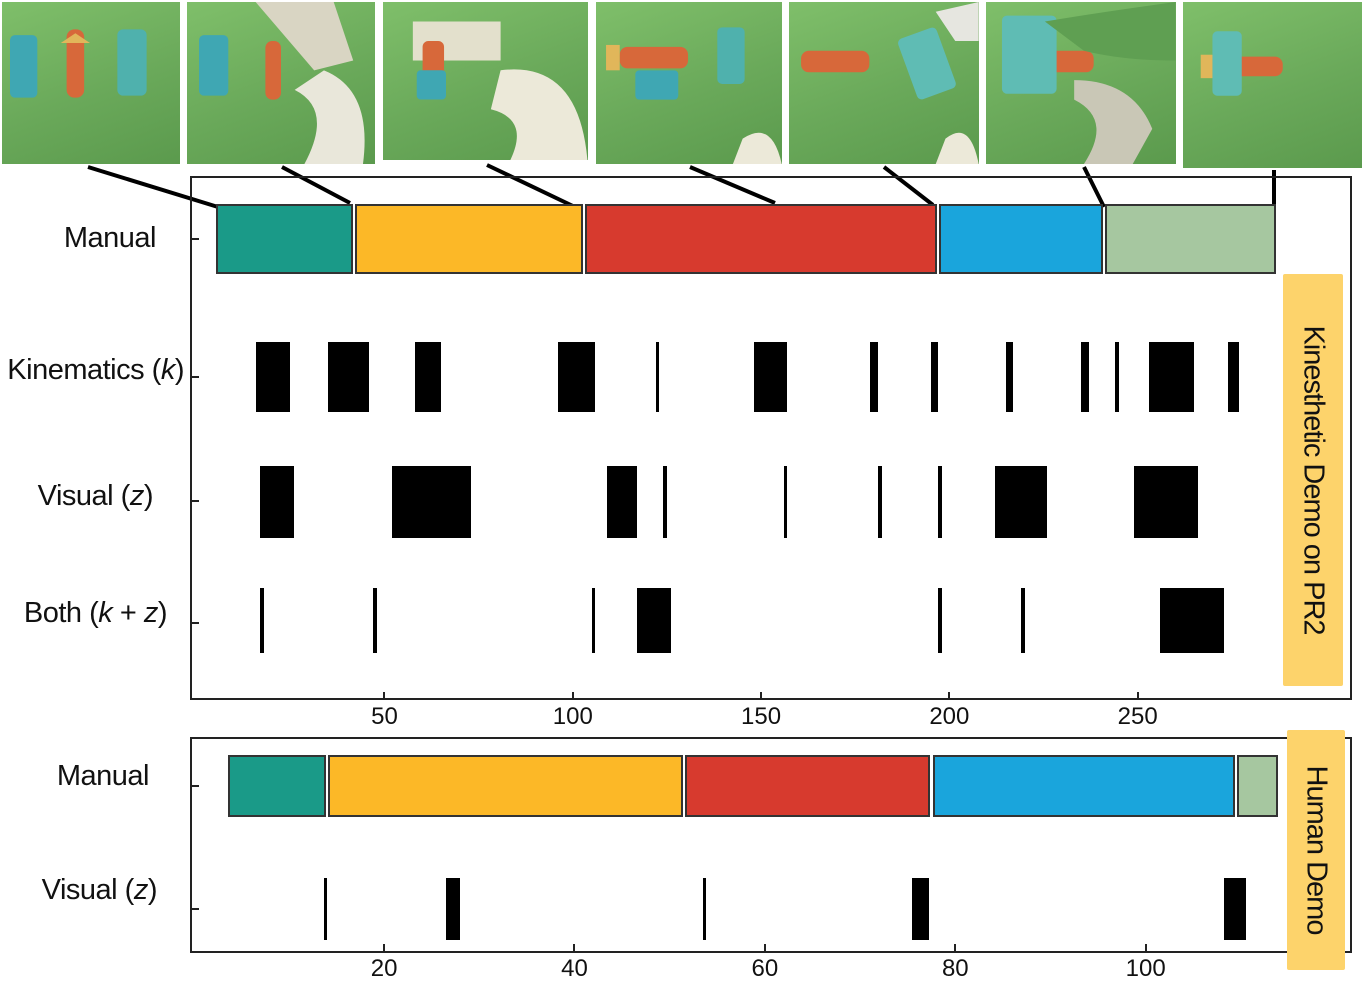 The image size is (1364, 986). What do you see at coordinates (694, 95) in the screenshot?
I see `robot-release-sketch-icon` at bounding box center [694, 95].